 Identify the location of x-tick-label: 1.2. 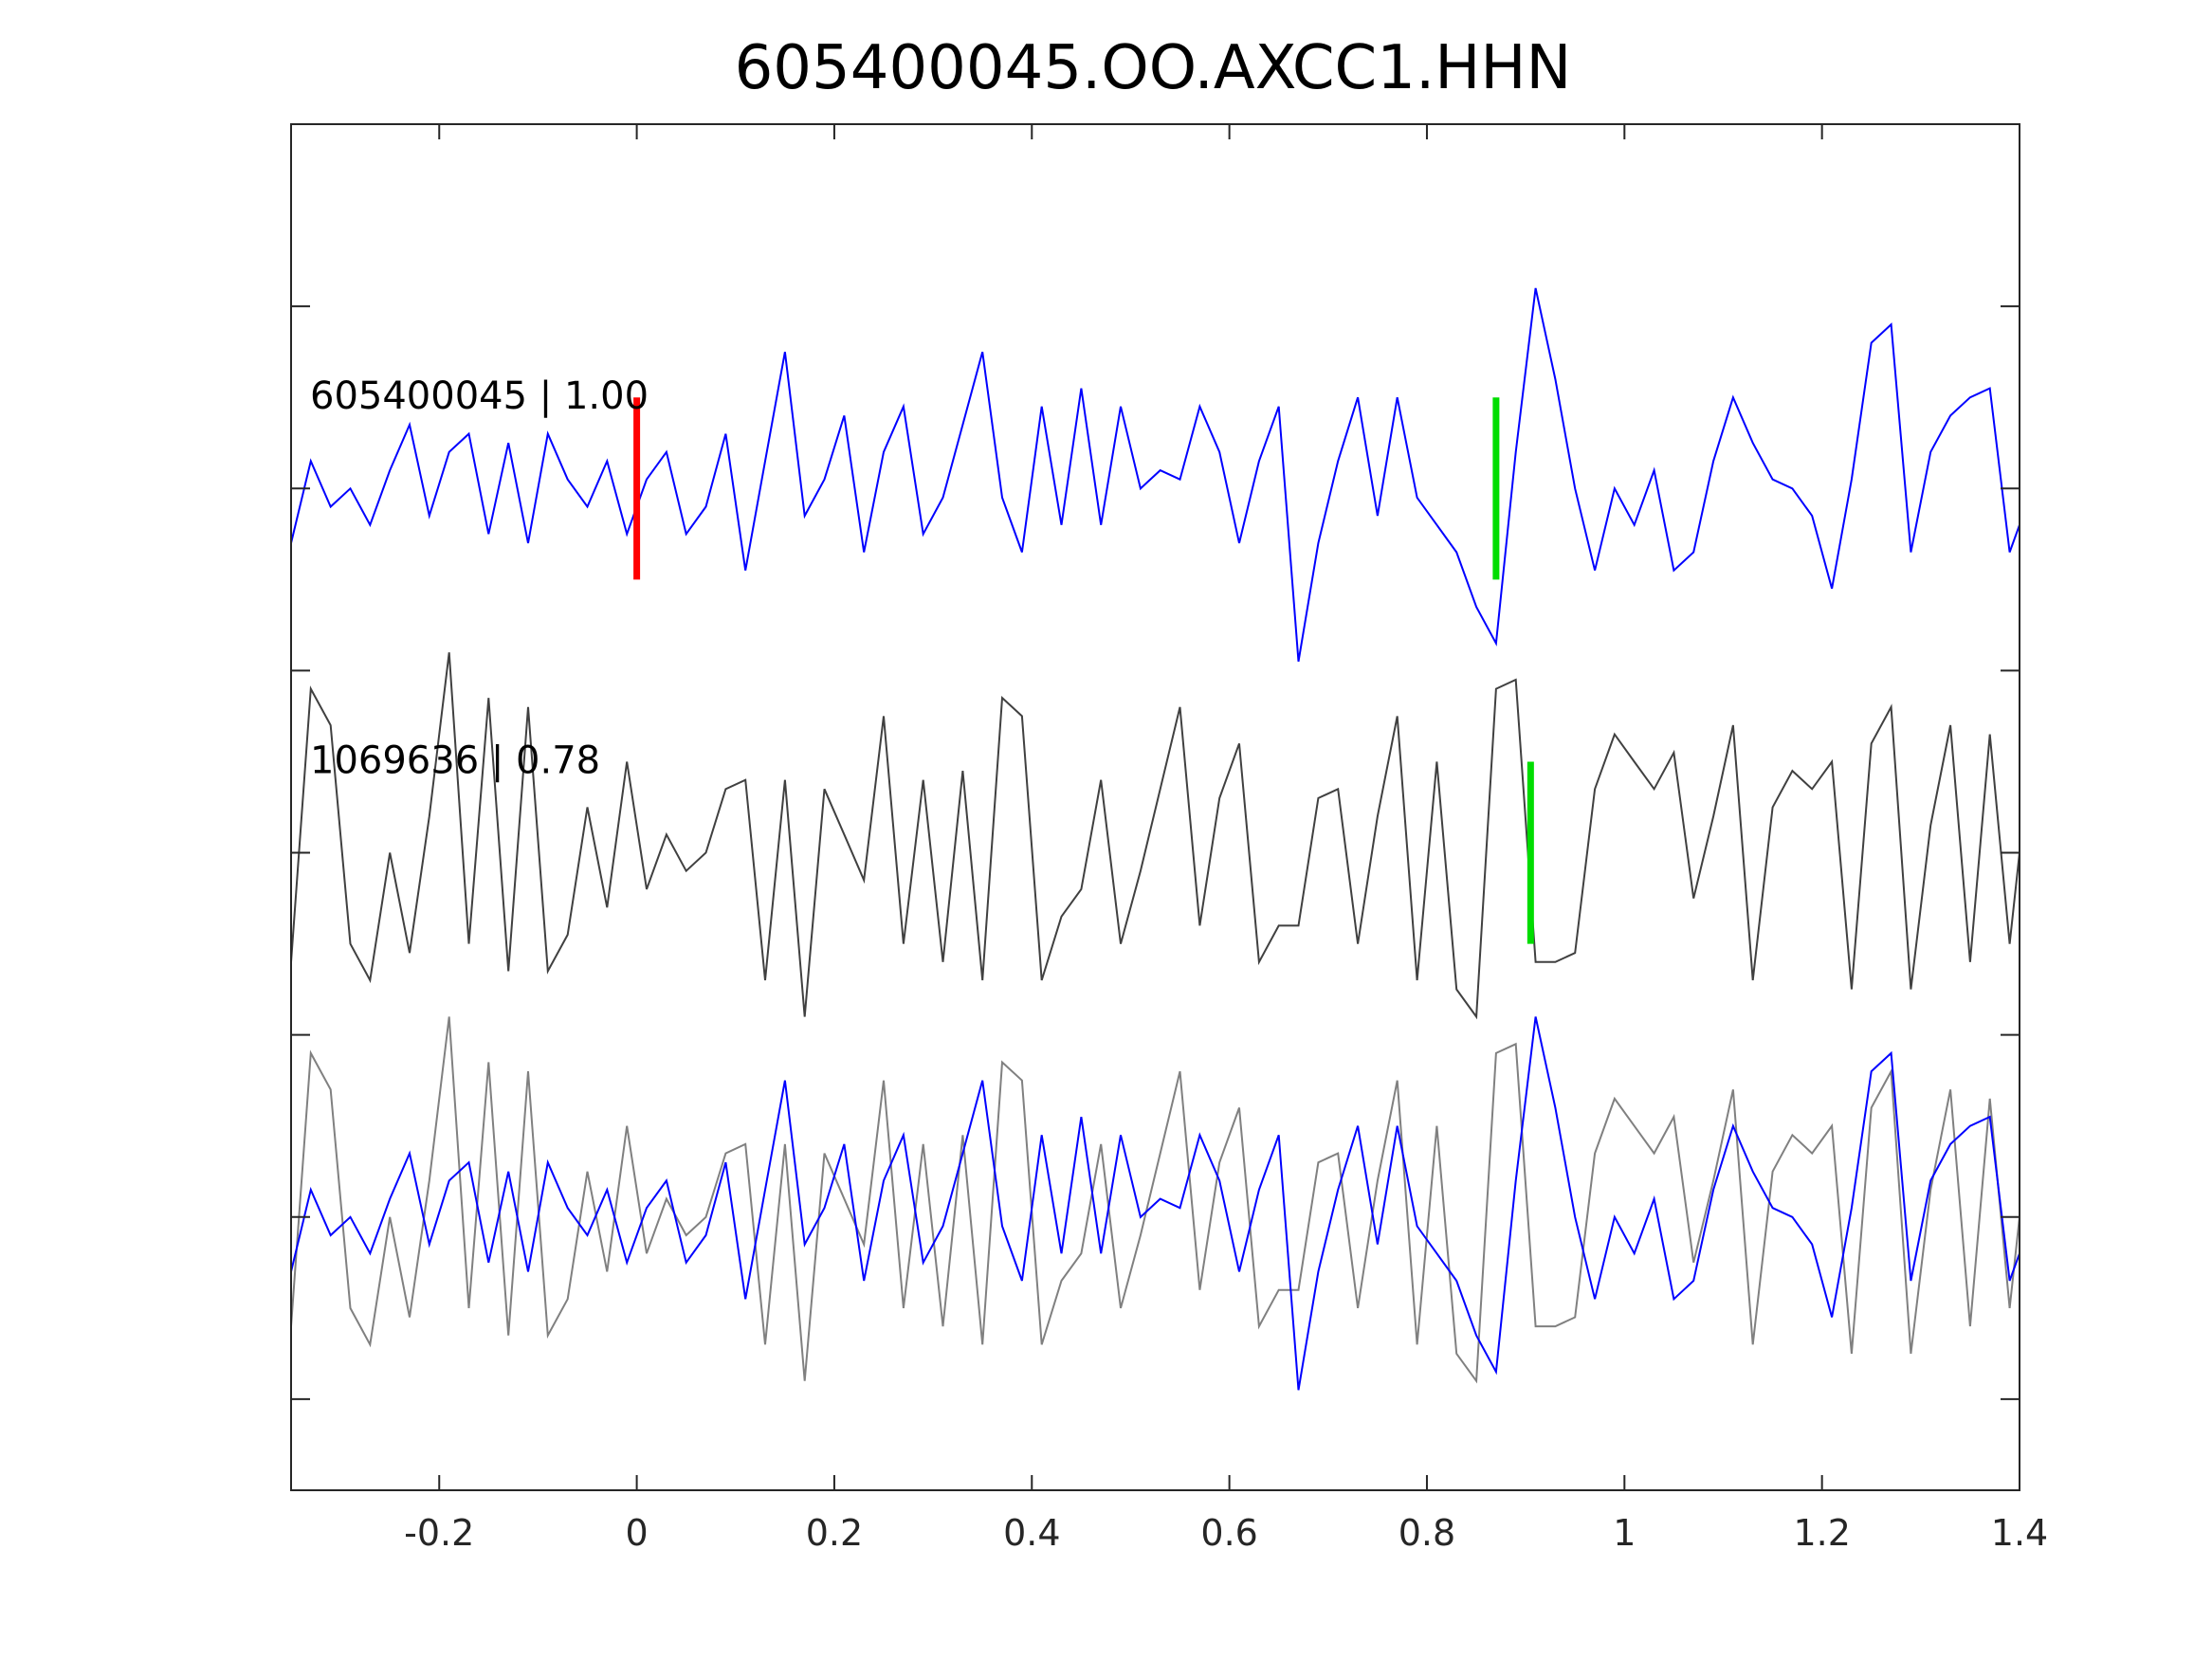
(1821, 1533).